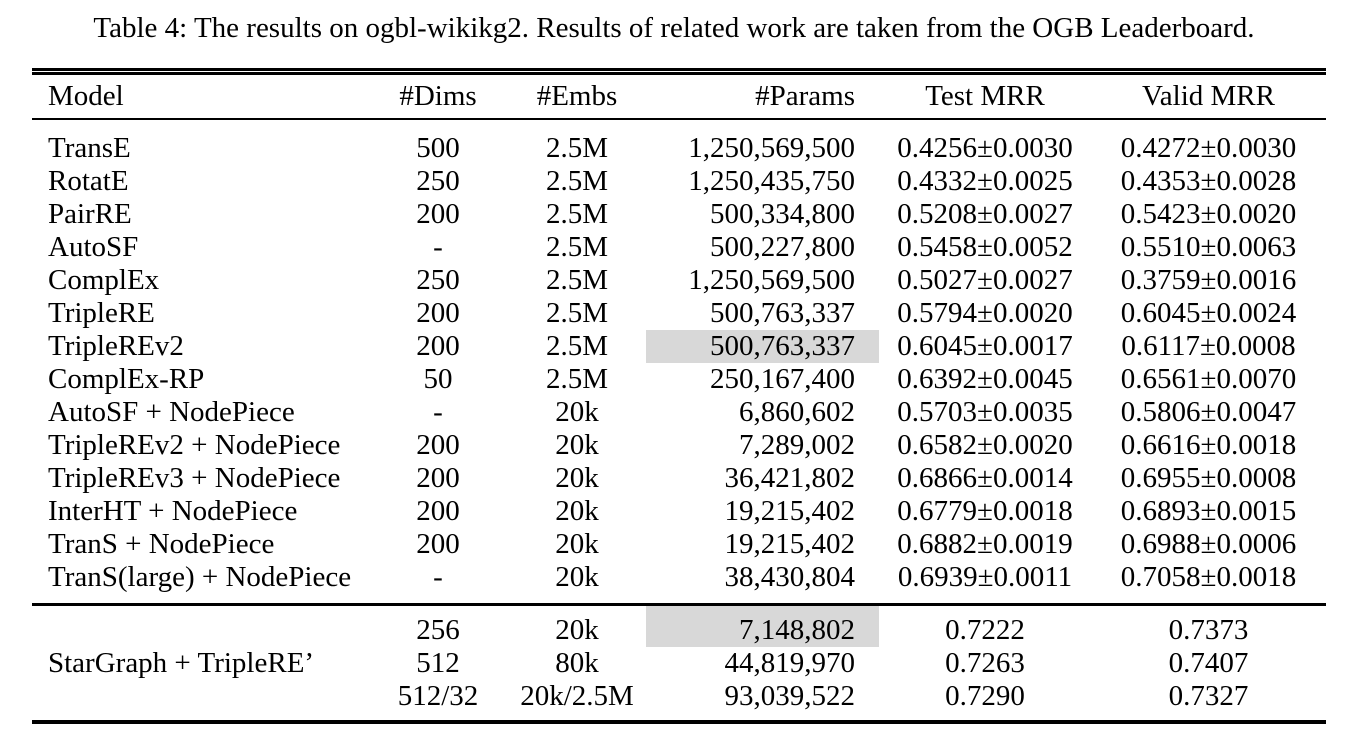 The width and height of the screenshot is (1348, 747). What do you see at coordinates (438, 695) in the screenshot?
I see `dims-cell: 512/32` at bounding box center [438, 695].